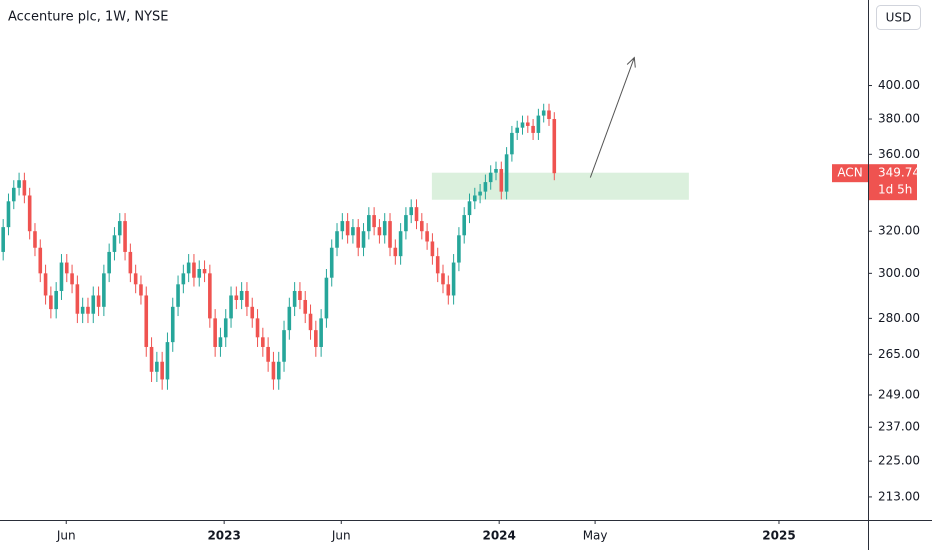  Describe the element at coordinates (498, 536) in the screenshot. I see `x-tick-label: 2024` at that location.